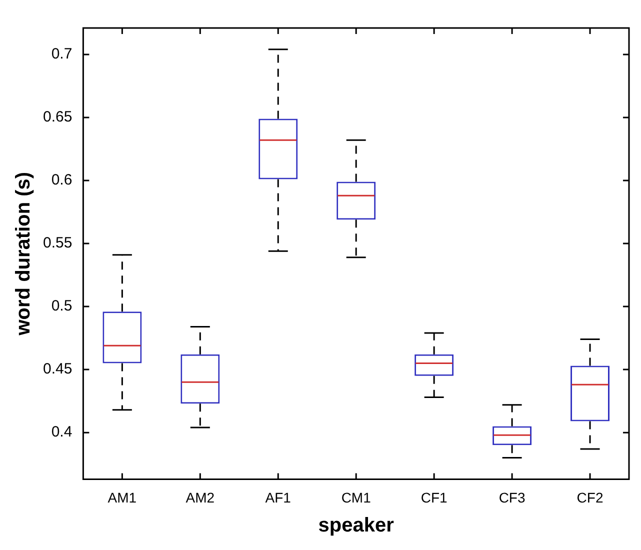 This screenshot has height=550, width=641. I want to click on x-tick-label: CF2, so click(590, 497).